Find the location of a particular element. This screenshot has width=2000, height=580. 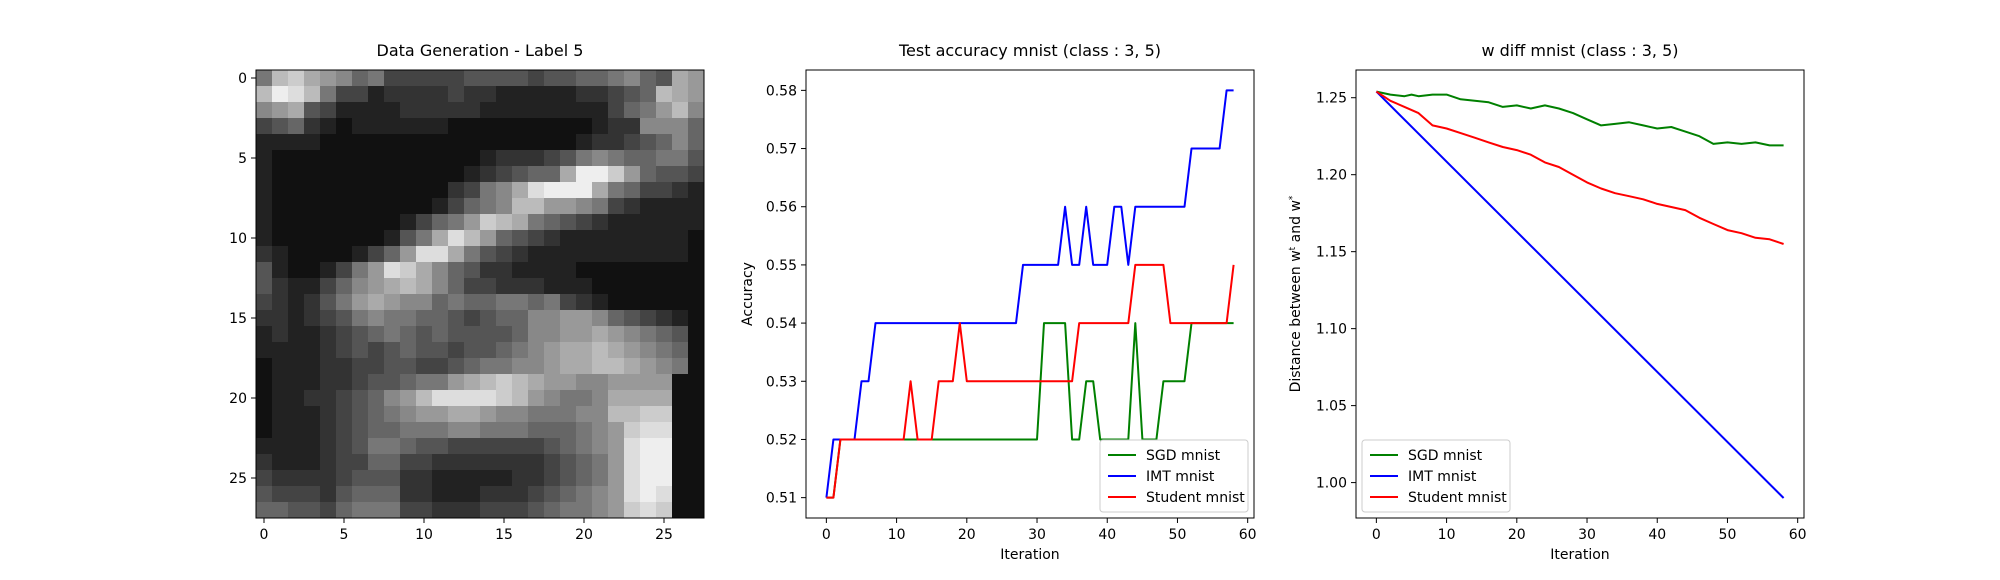

wdiff-y-tick-label: 1.15 is located at coordinates (1331, 253).